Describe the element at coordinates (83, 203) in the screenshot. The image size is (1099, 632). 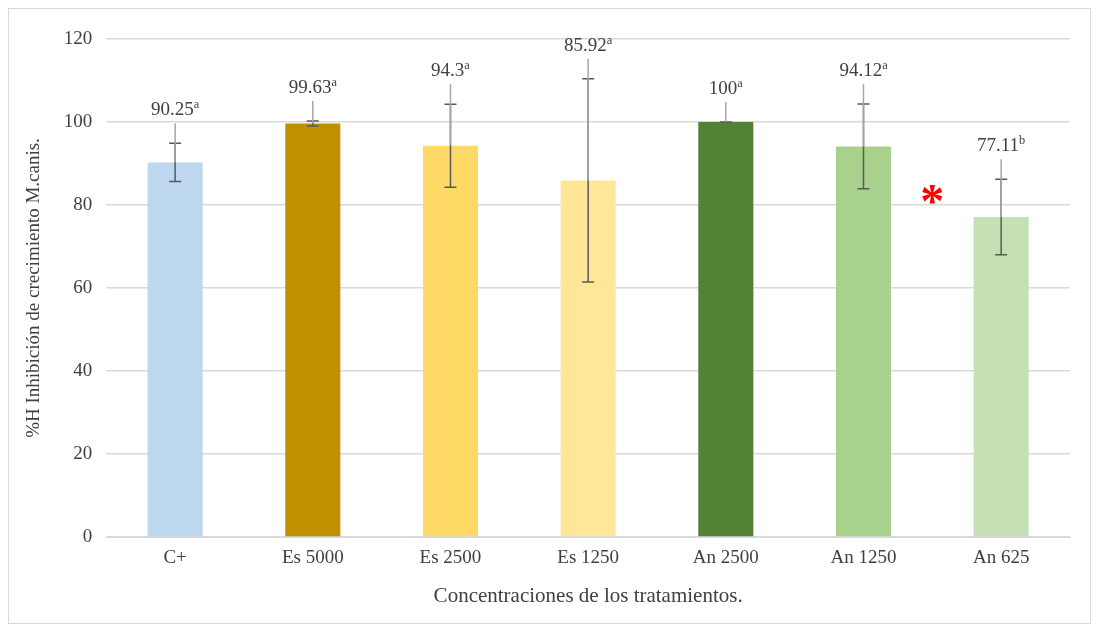
I see `y-tick-label: 80` at that location.